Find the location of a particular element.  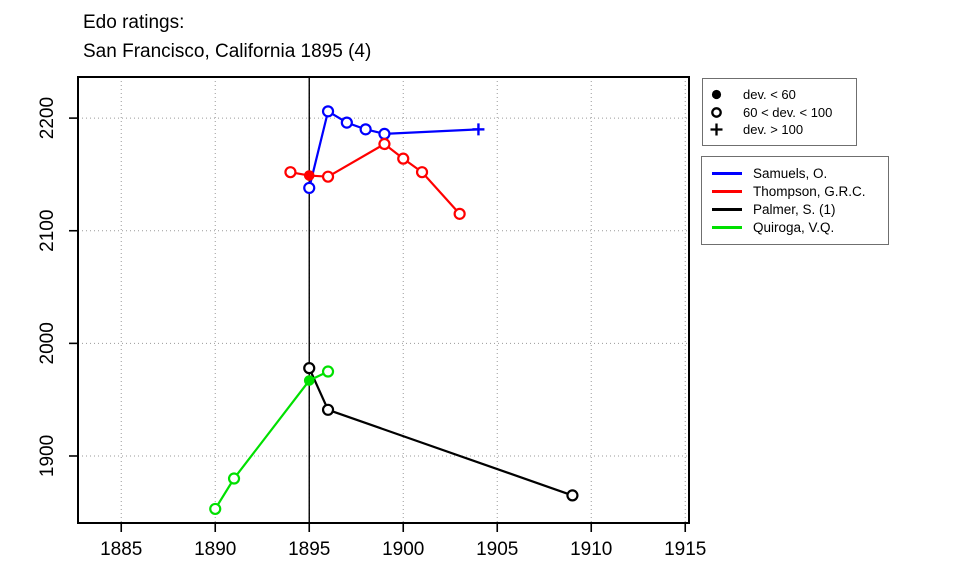

series-legend-label: Palmer, S. (1) is located at coordinates (794, 210).